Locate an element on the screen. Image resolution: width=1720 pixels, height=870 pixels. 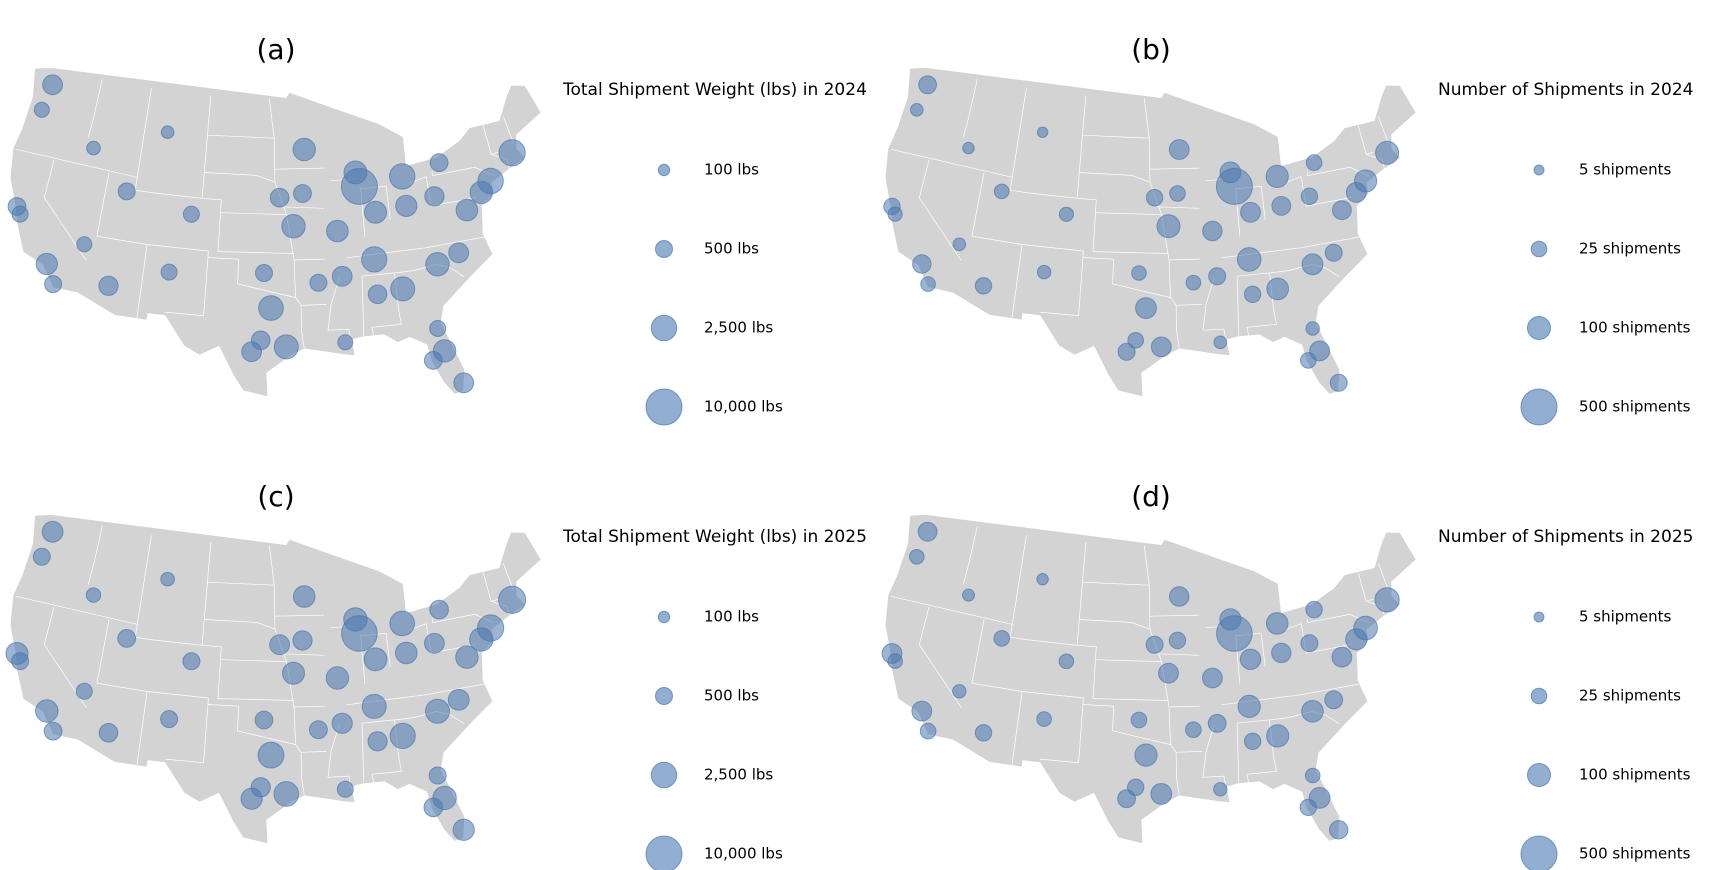
legend-label: 500 lbs is located at coordinates (731, 696).